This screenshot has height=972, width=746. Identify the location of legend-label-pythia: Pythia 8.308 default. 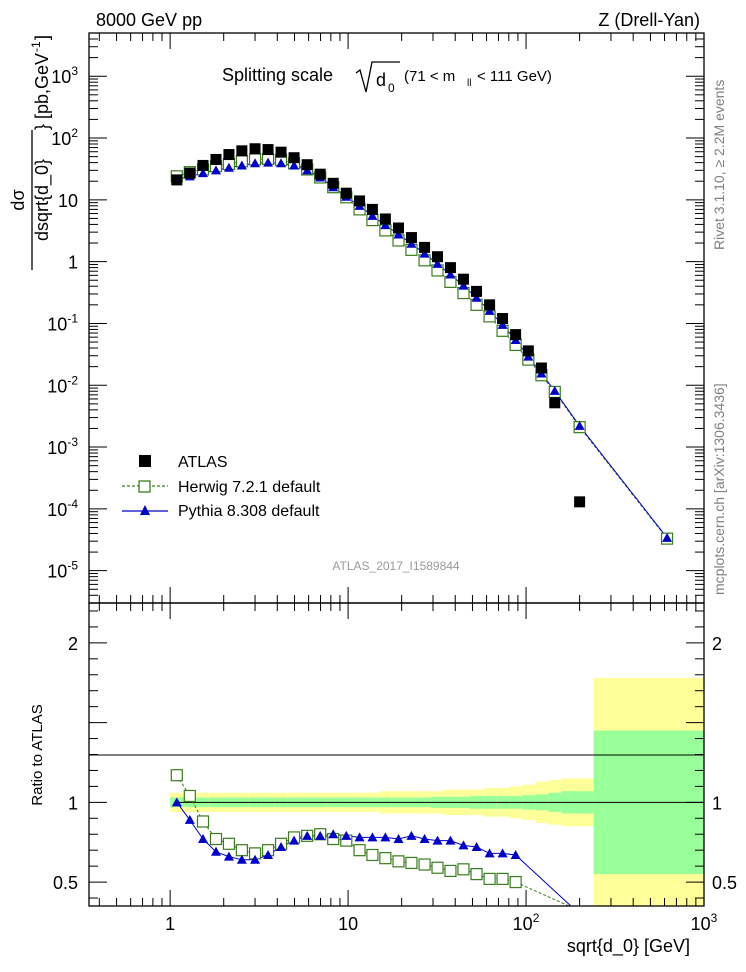
(249, 511).